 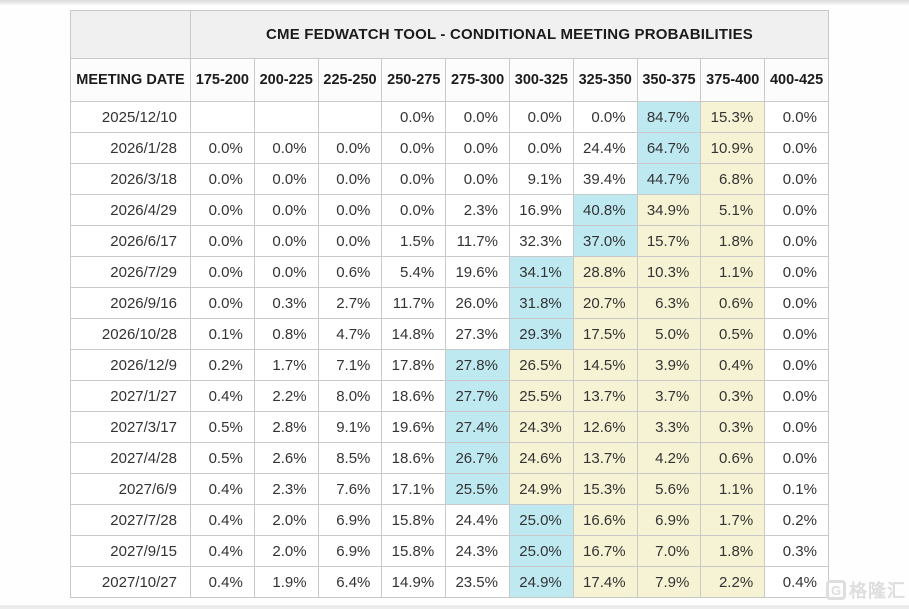 I want to click on probability-cell: 4.7%, so click(x=350, y=334).